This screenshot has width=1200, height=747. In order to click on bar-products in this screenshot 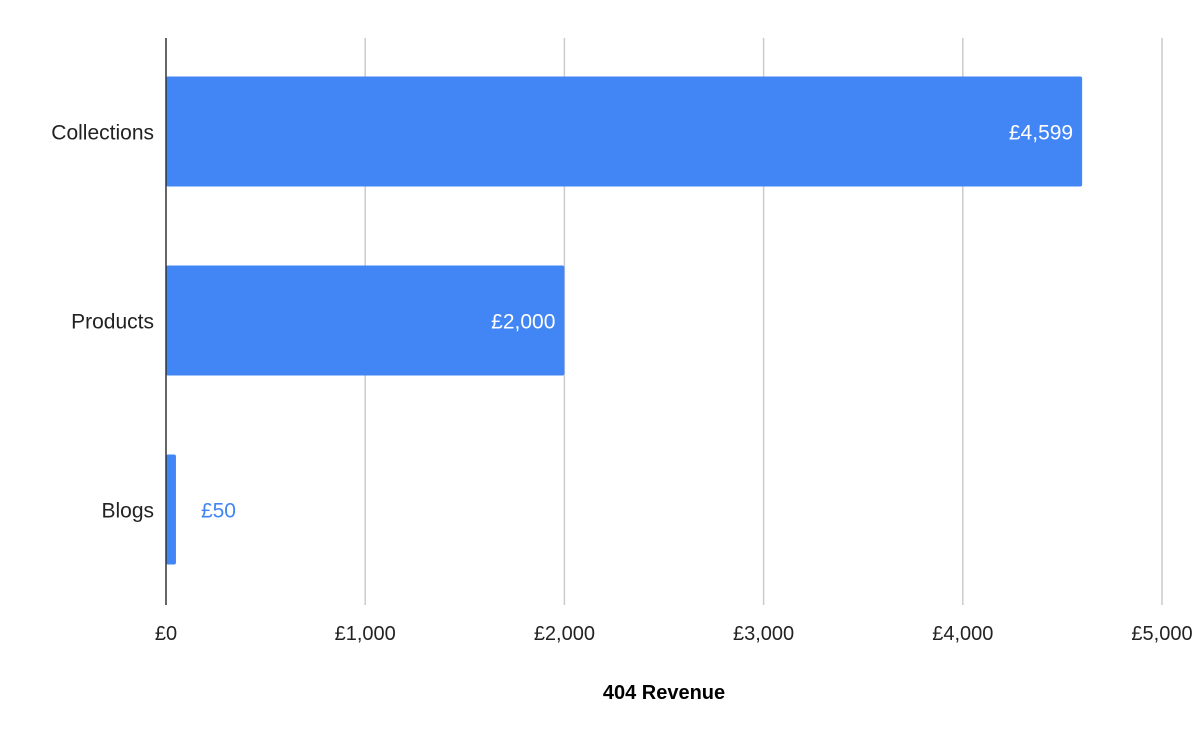, I will do `click(365, 320)`.